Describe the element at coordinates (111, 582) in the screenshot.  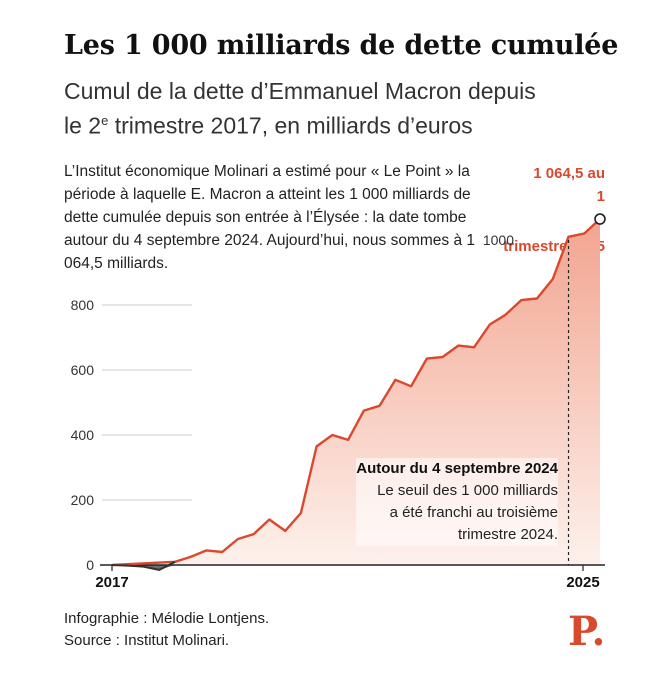
I see `x-tick-label: 2017` at that location.